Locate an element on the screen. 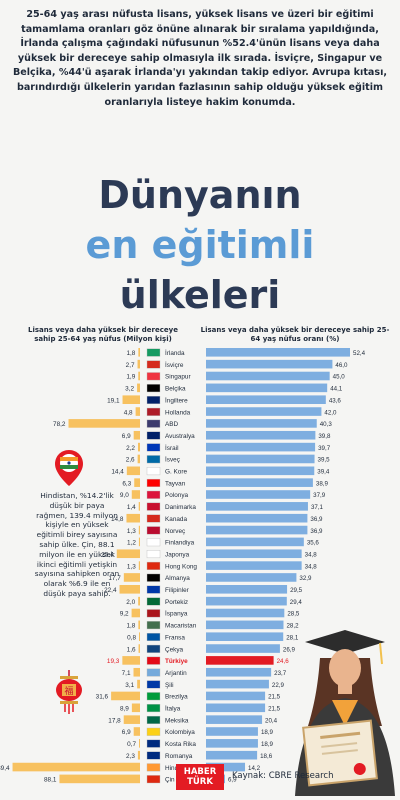  right-value-label: 24,6 is located at coordinates (283, 661).